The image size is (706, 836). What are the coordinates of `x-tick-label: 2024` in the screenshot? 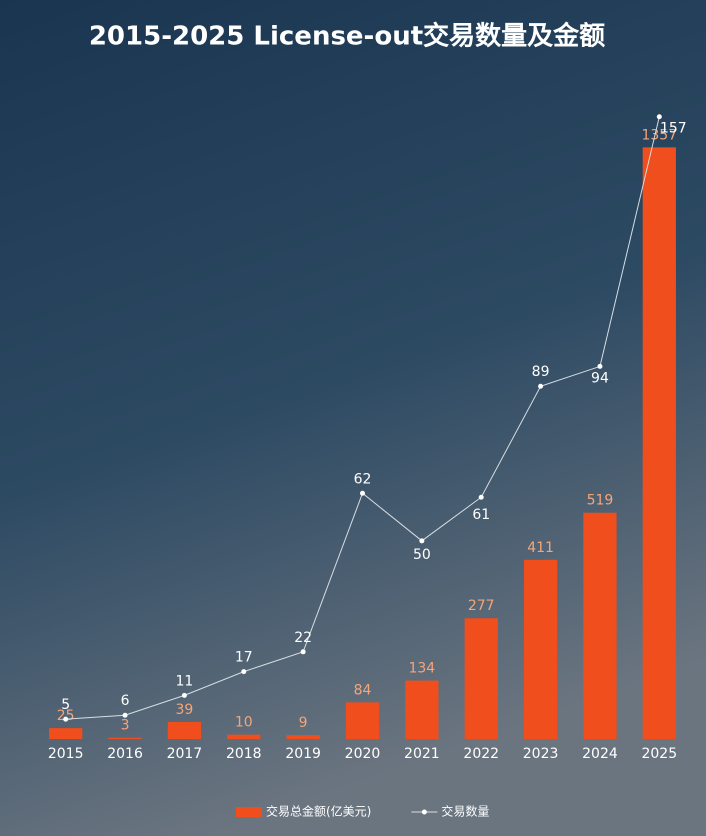 It's located at (600, 754).